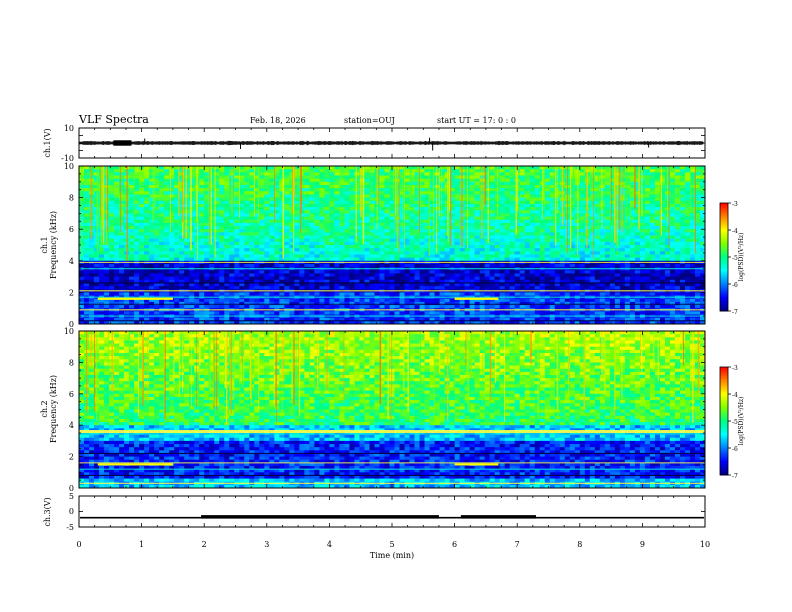 The height and width of the screenshot is (612, 792). Describe the element at coordinates (47, 142) in the screenshot. I see `ch1-waveform-ylabel: ch.1(V)` at that location.